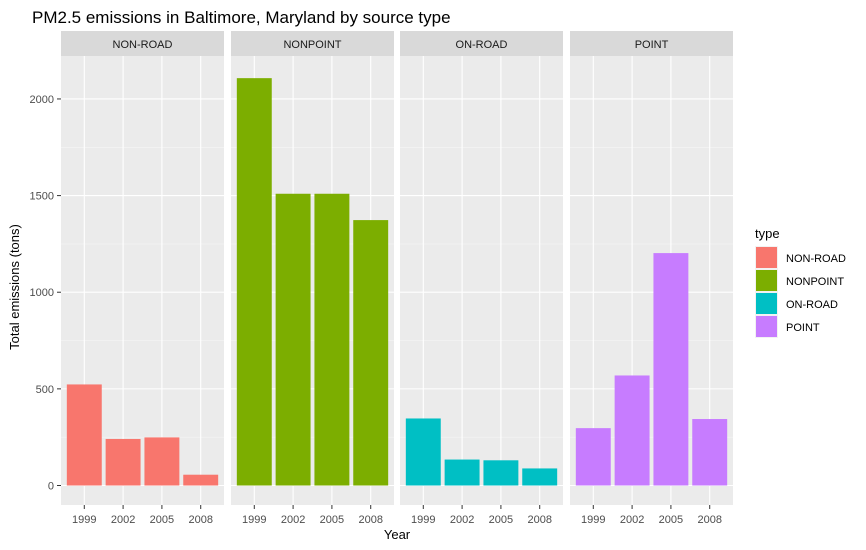 The image size is (866, 550). Describe the element at coordinates (42, 293) in the screenshot. I see `y-tick-label: 1000` at that location.